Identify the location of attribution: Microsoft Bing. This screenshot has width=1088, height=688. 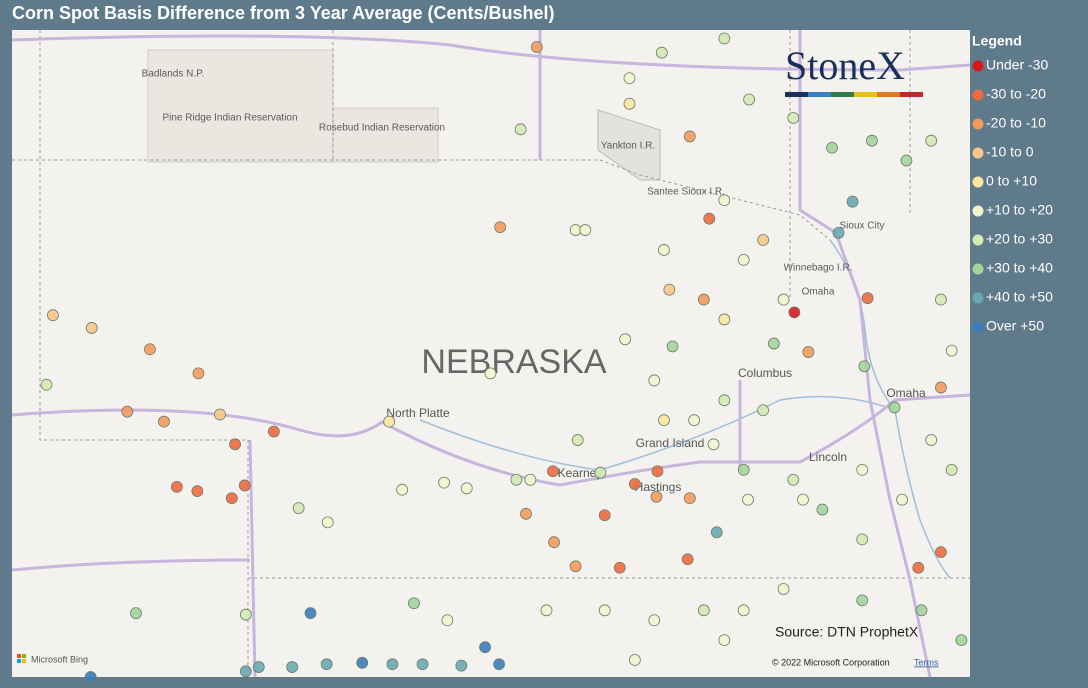
(59, 659).